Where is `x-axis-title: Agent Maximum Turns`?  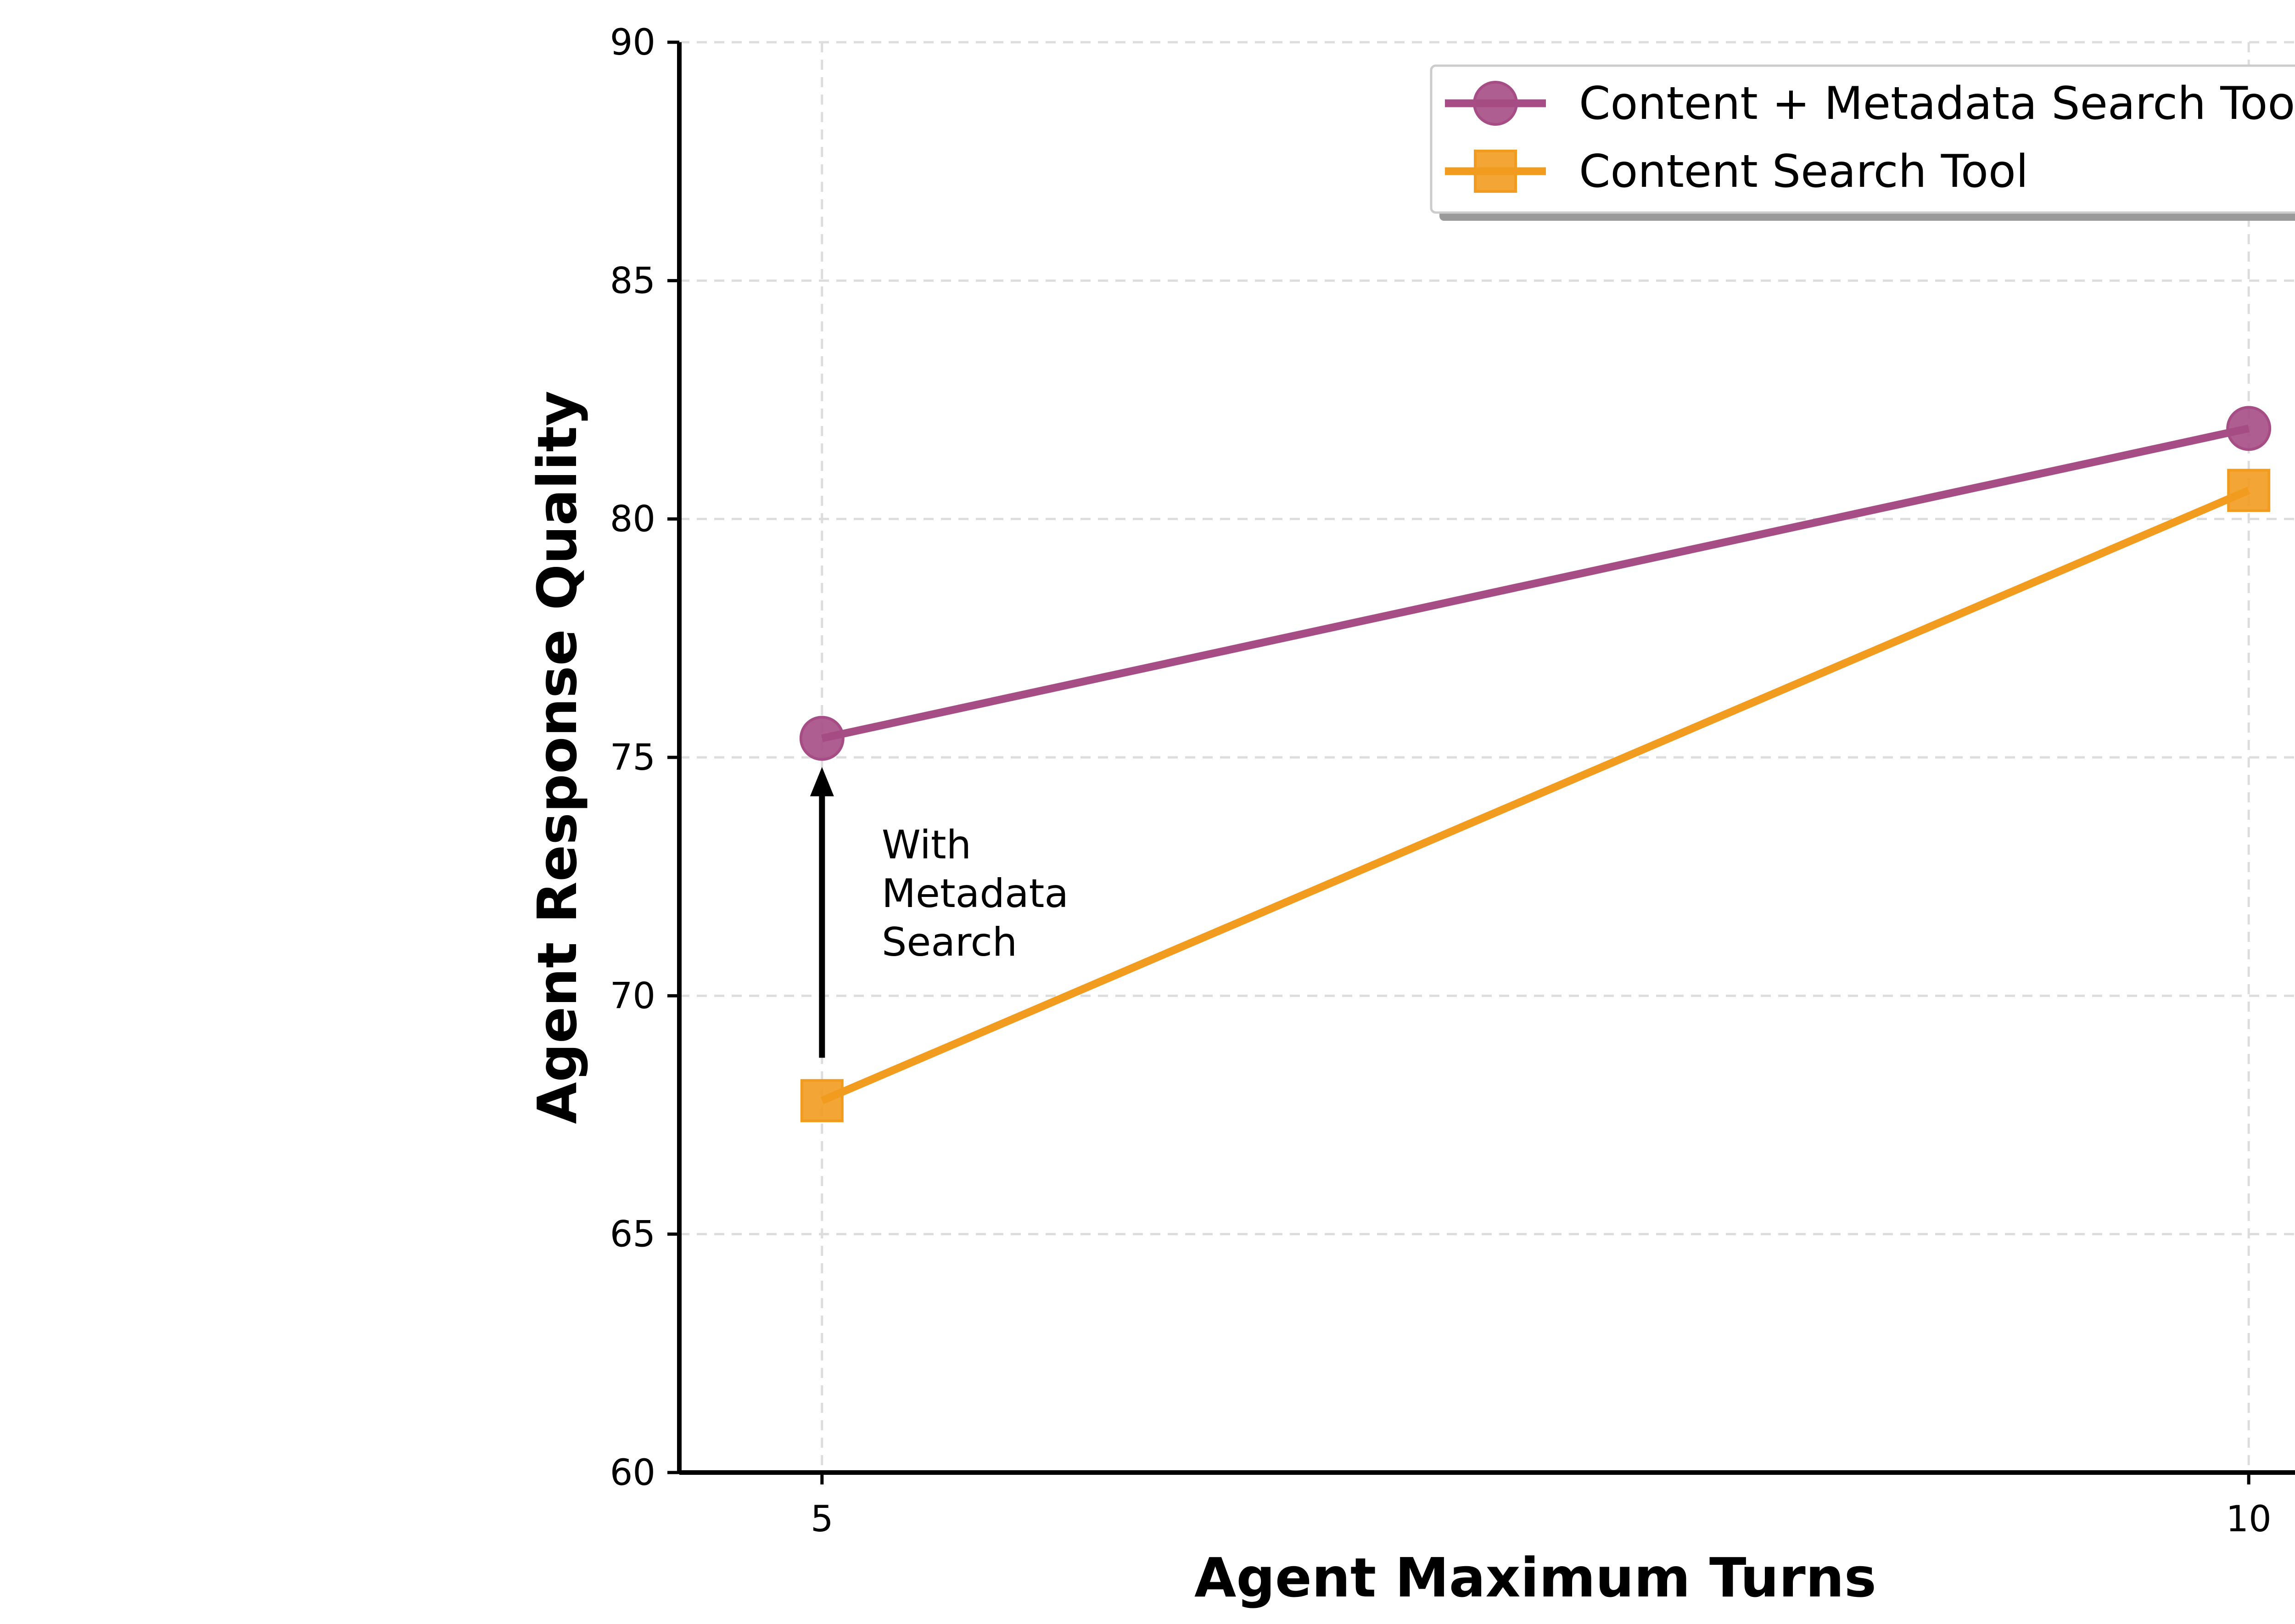 x-axis-title: Agent Maximum Turns is located at coordinates (1535, 1577).